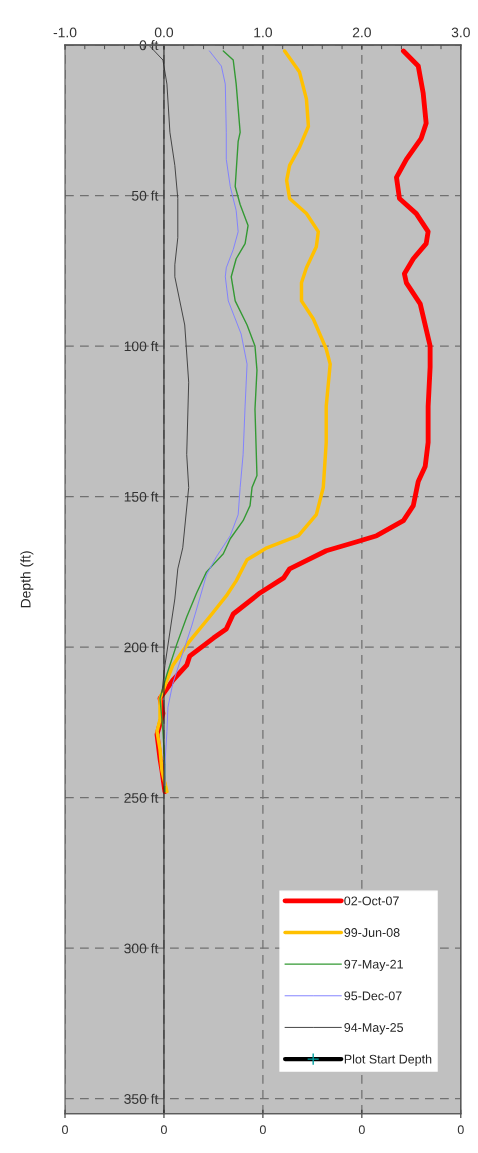 The image size is (478, 1153). Describe the element at coordinates (460, 32) in the screenshot. I see `x-tick-label: 3.0` at that location.